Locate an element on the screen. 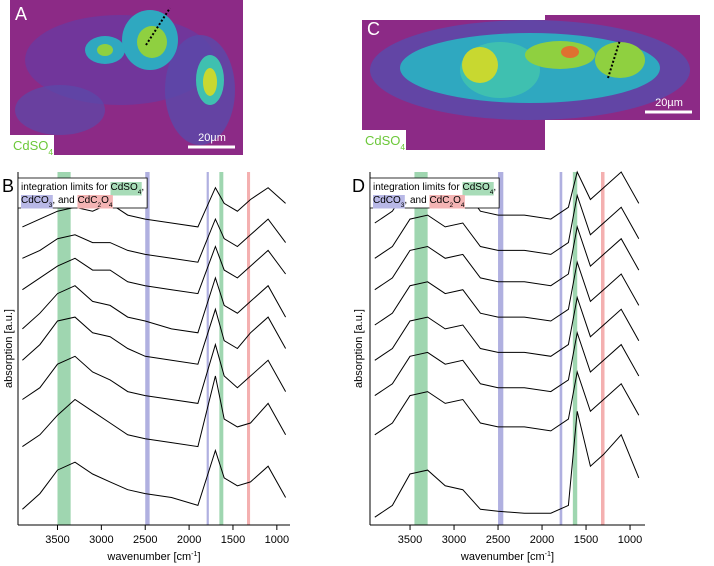 The image size is (714, 566). x-tick-label: 2000 is located at coordinates (542, 540).